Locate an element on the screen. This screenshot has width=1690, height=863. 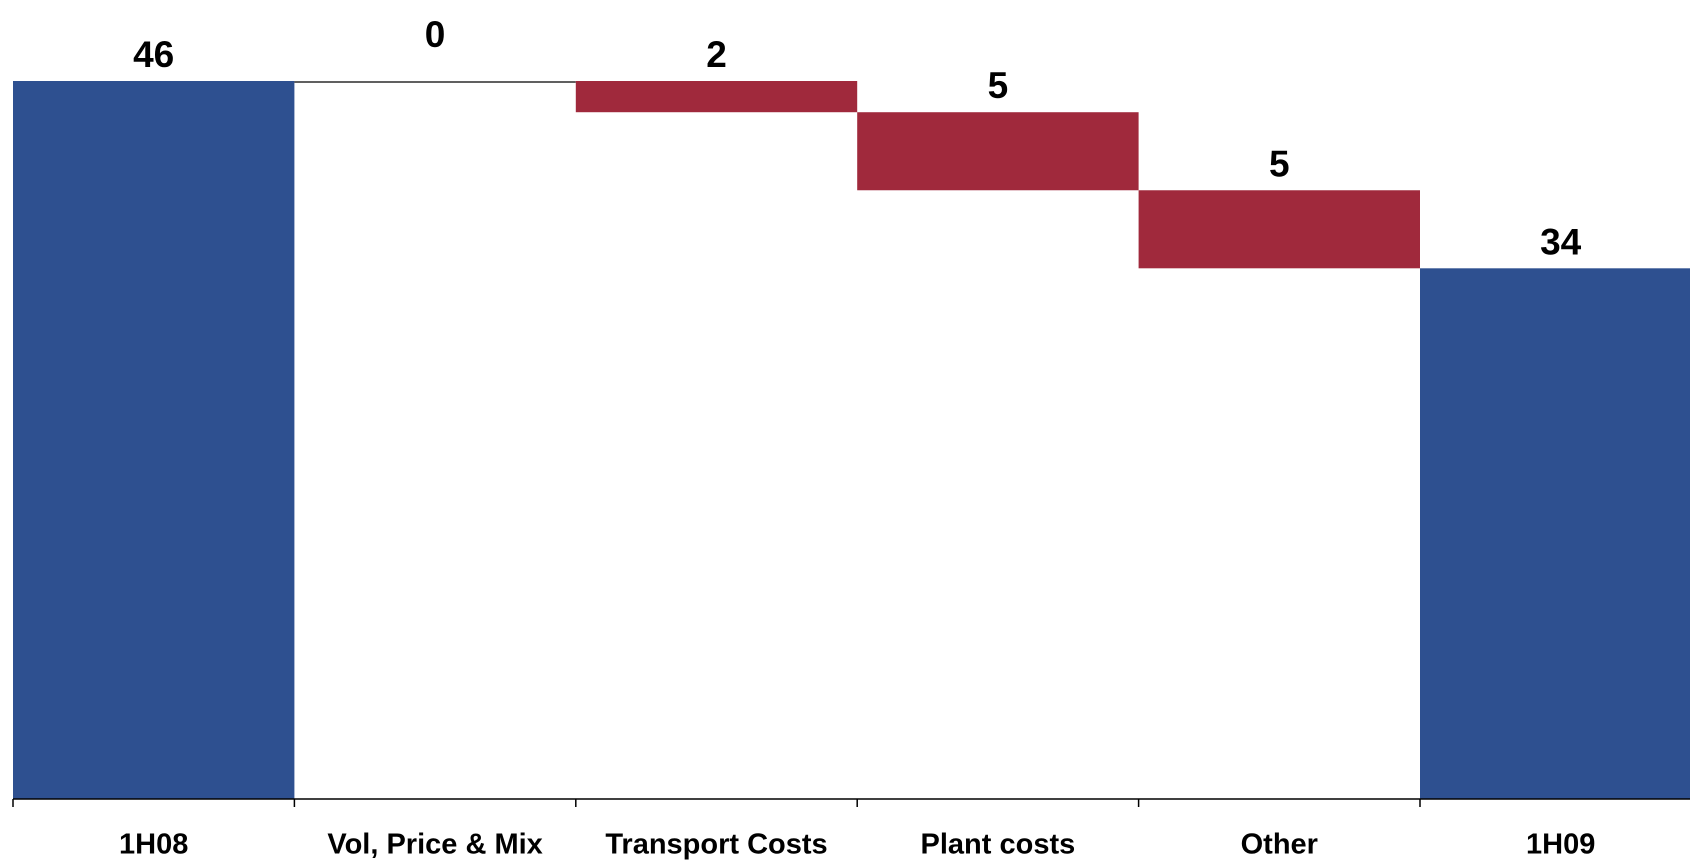
x-tick-label: Transport Costs is located at coordinates (716, 845).